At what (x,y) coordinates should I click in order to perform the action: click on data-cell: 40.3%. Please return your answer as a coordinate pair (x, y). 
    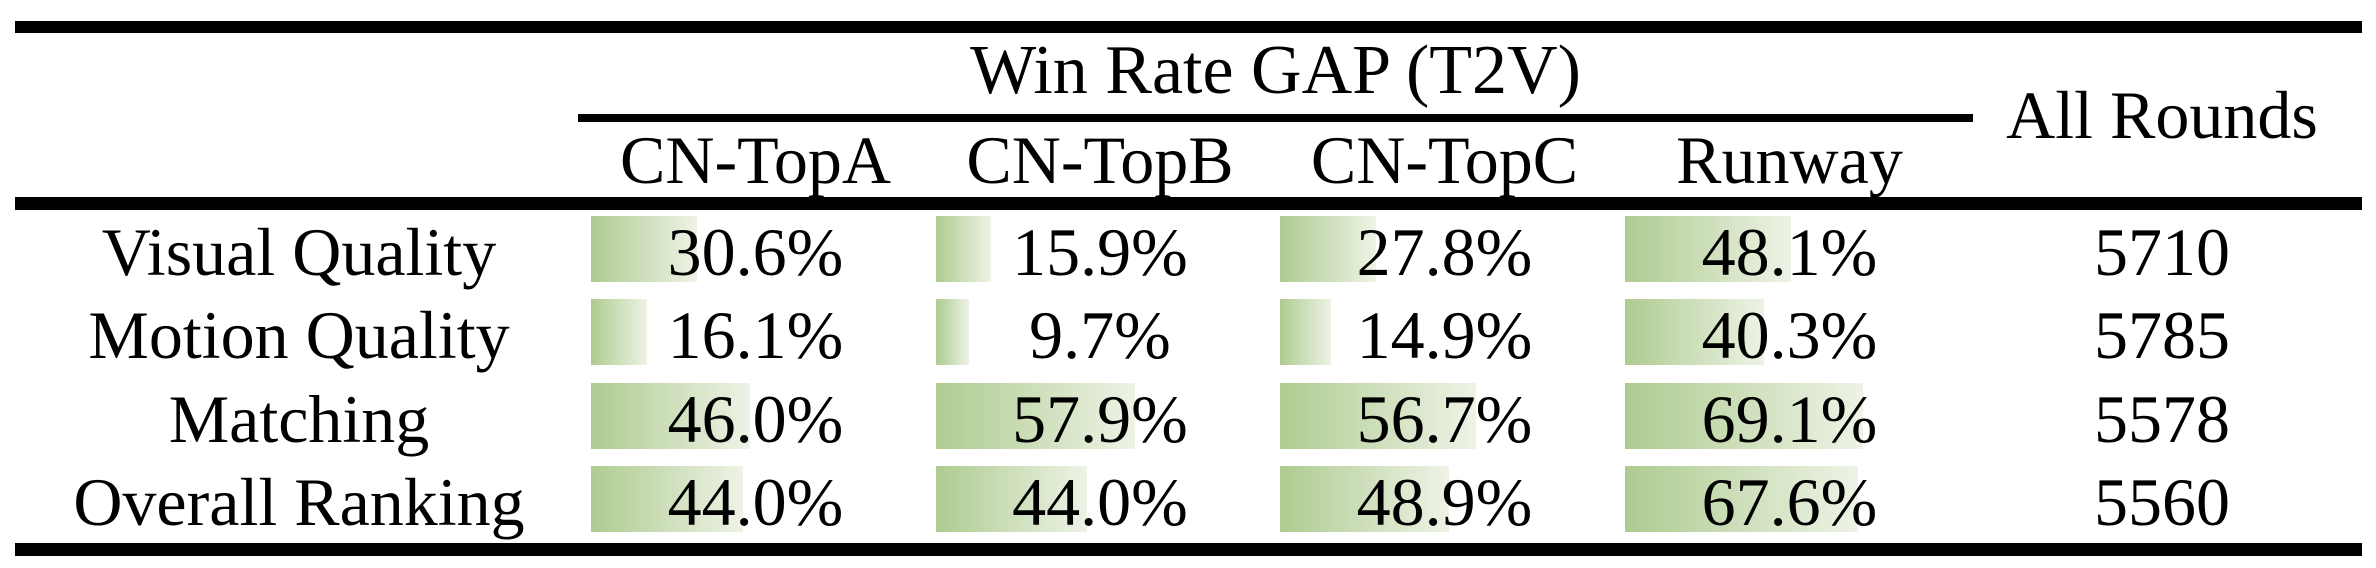
    Looking at the image, I should click on (1789, 334).